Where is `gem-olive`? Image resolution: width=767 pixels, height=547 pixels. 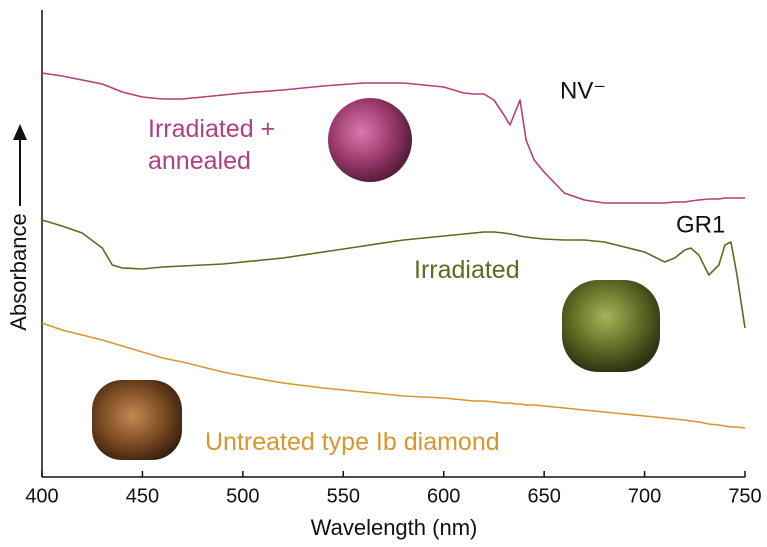
gem-olive is located at coordinates (611, 326).